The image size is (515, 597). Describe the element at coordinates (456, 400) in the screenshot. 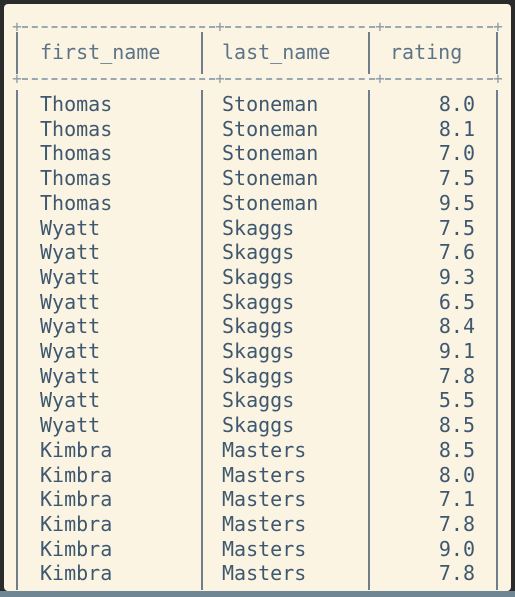

I see `cell-rating: 5.5` at that location.